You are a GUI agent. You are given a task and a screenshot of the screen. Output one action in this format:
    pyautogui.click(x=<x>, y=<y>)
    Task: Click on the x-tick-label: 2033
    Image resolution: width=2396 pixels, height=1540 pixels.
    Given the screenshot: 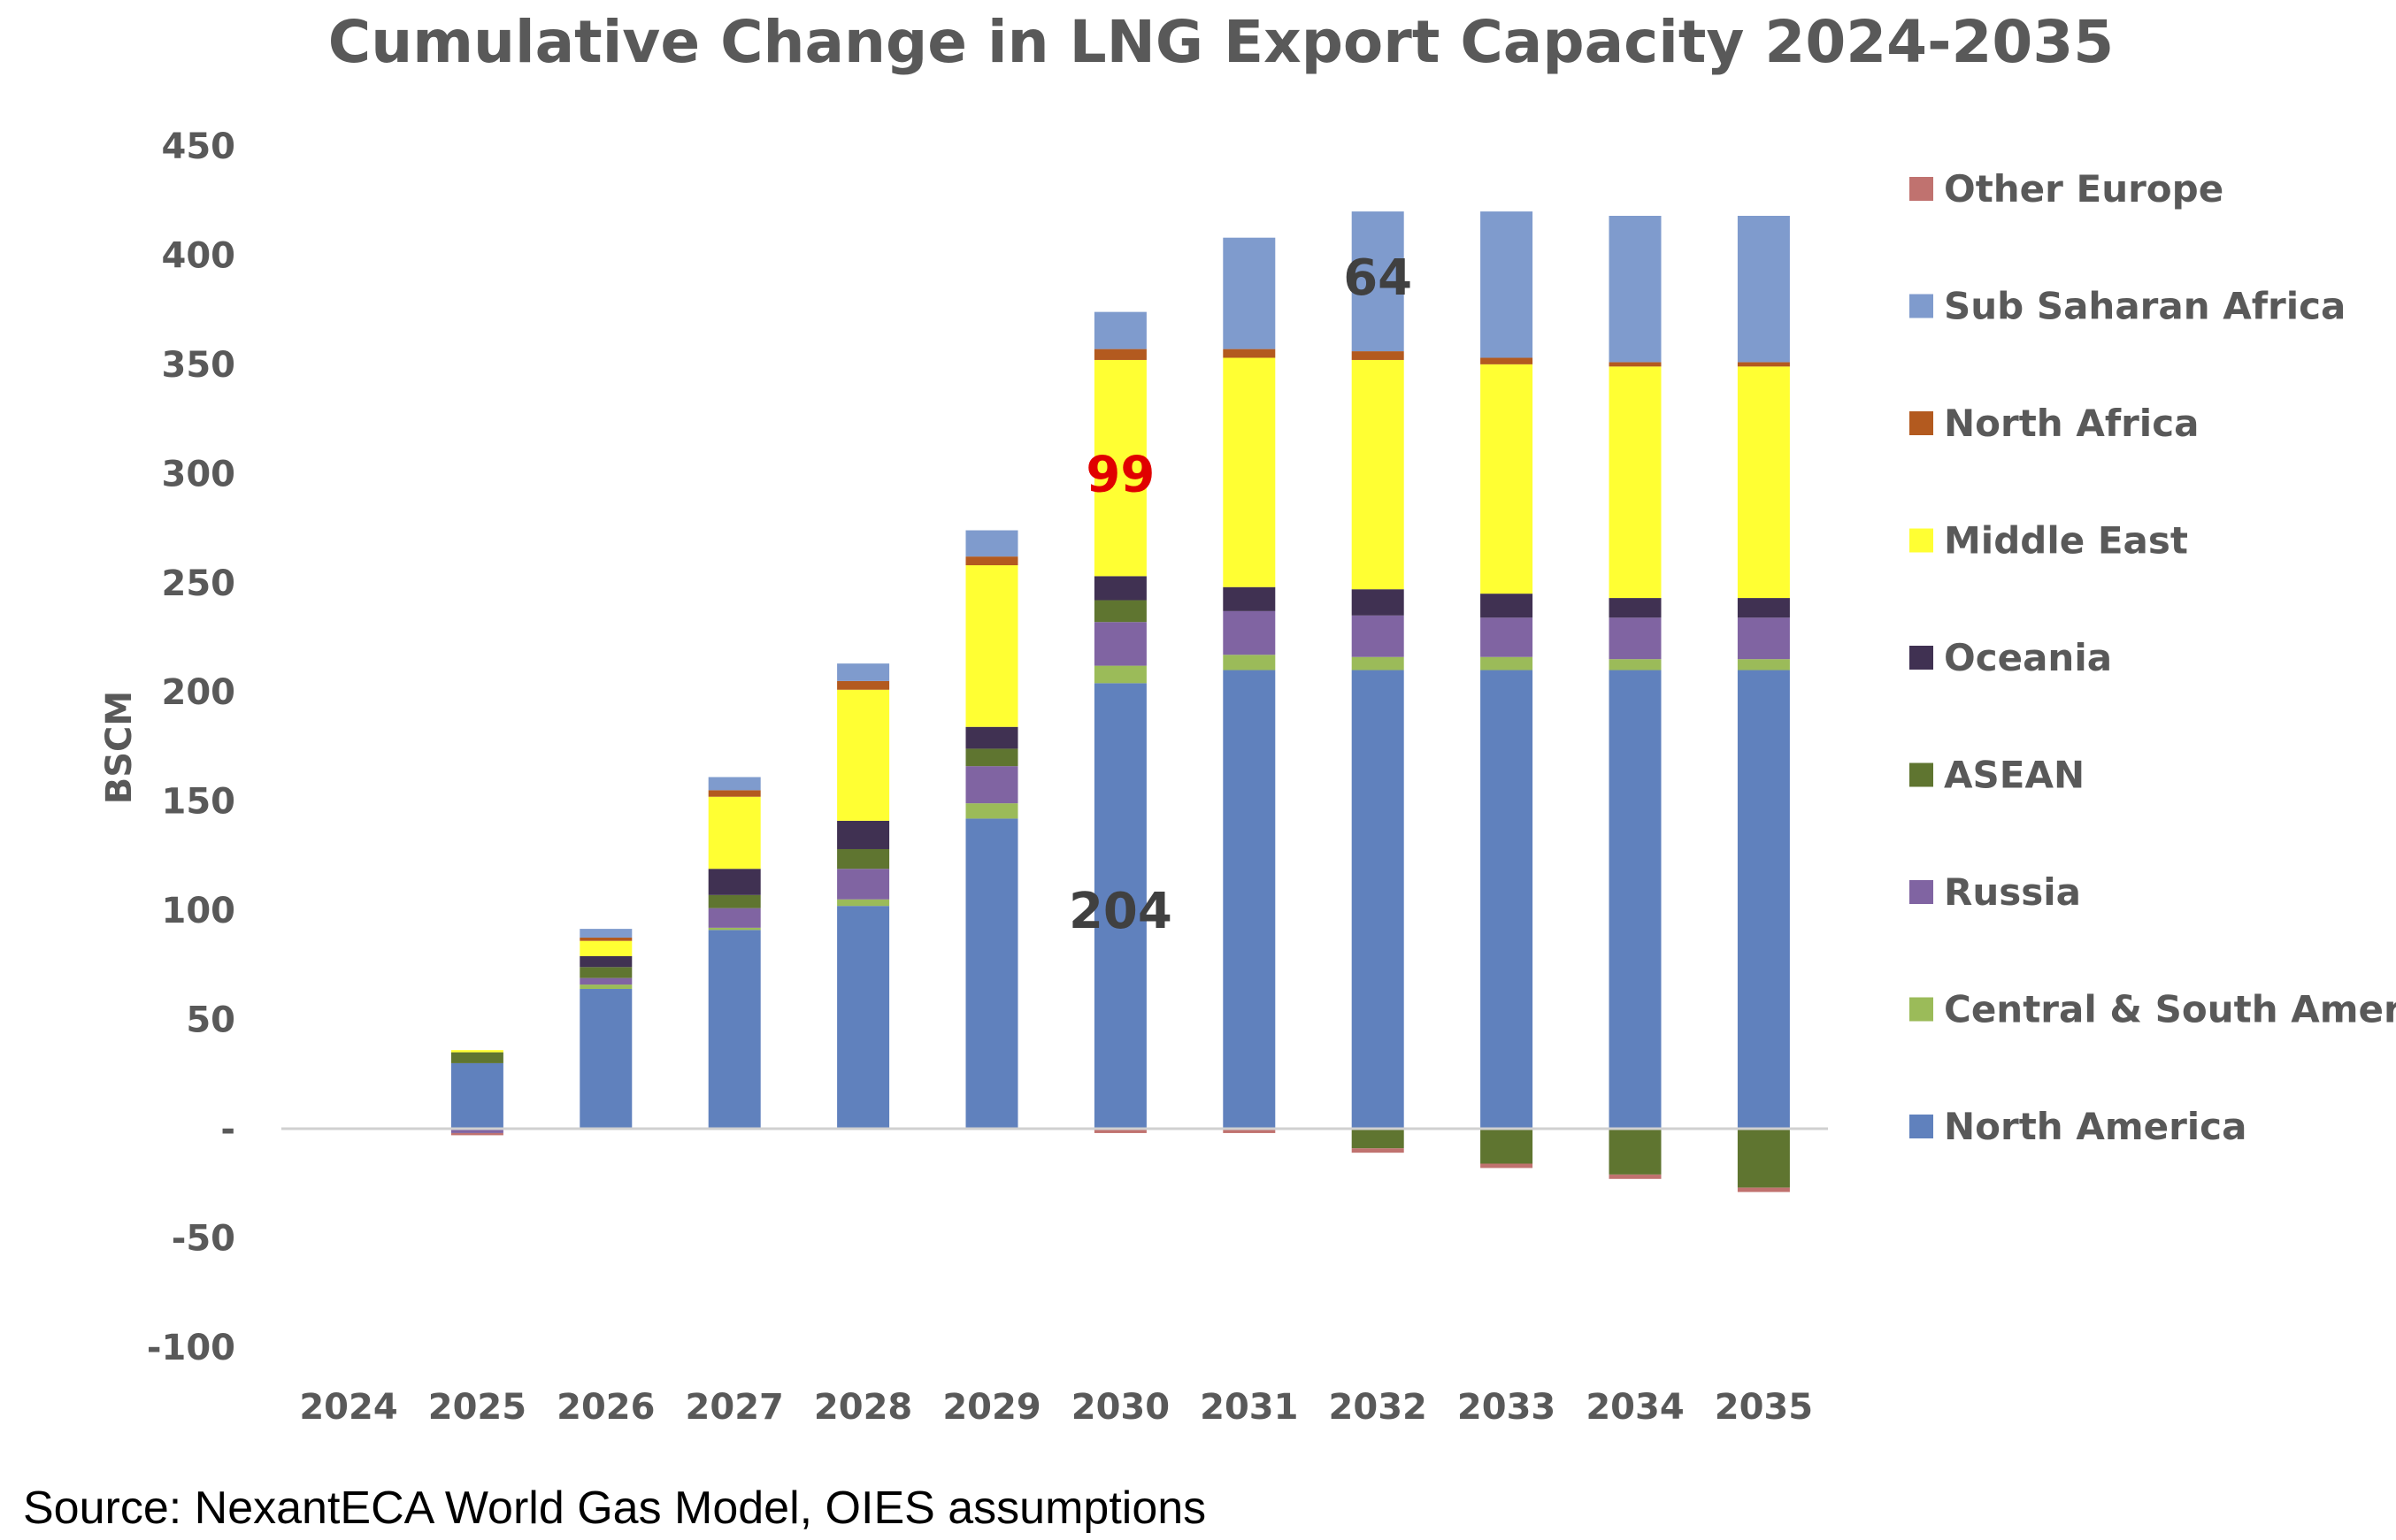 What is the action you would take?
    pyautogui.click(x=1506, y=1407)
    